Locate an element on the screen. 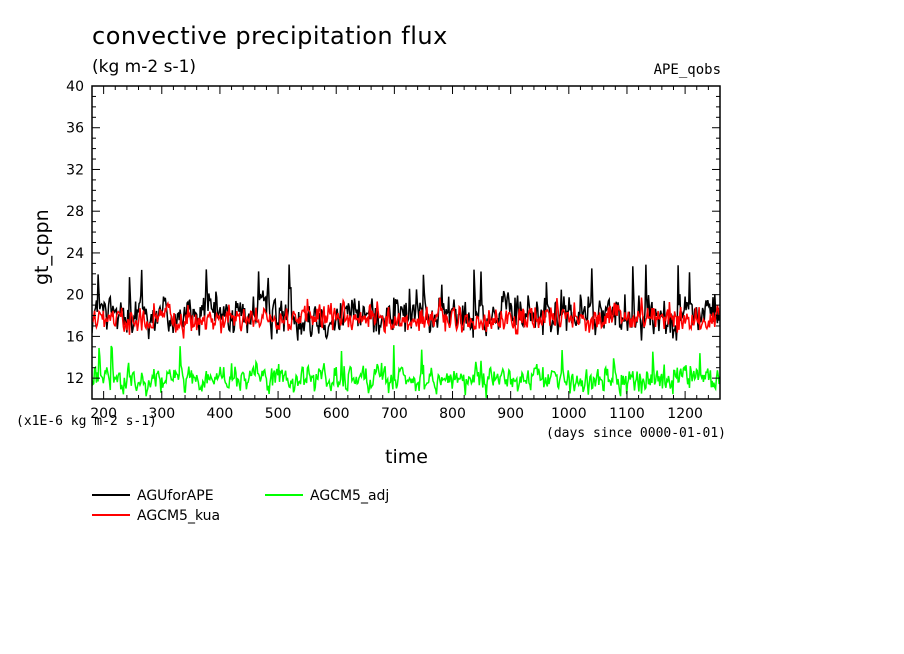 Image resolution: width=904 pixels, height=654 pixels. y-tick-label: 24 is located at coordinates (75, 254).